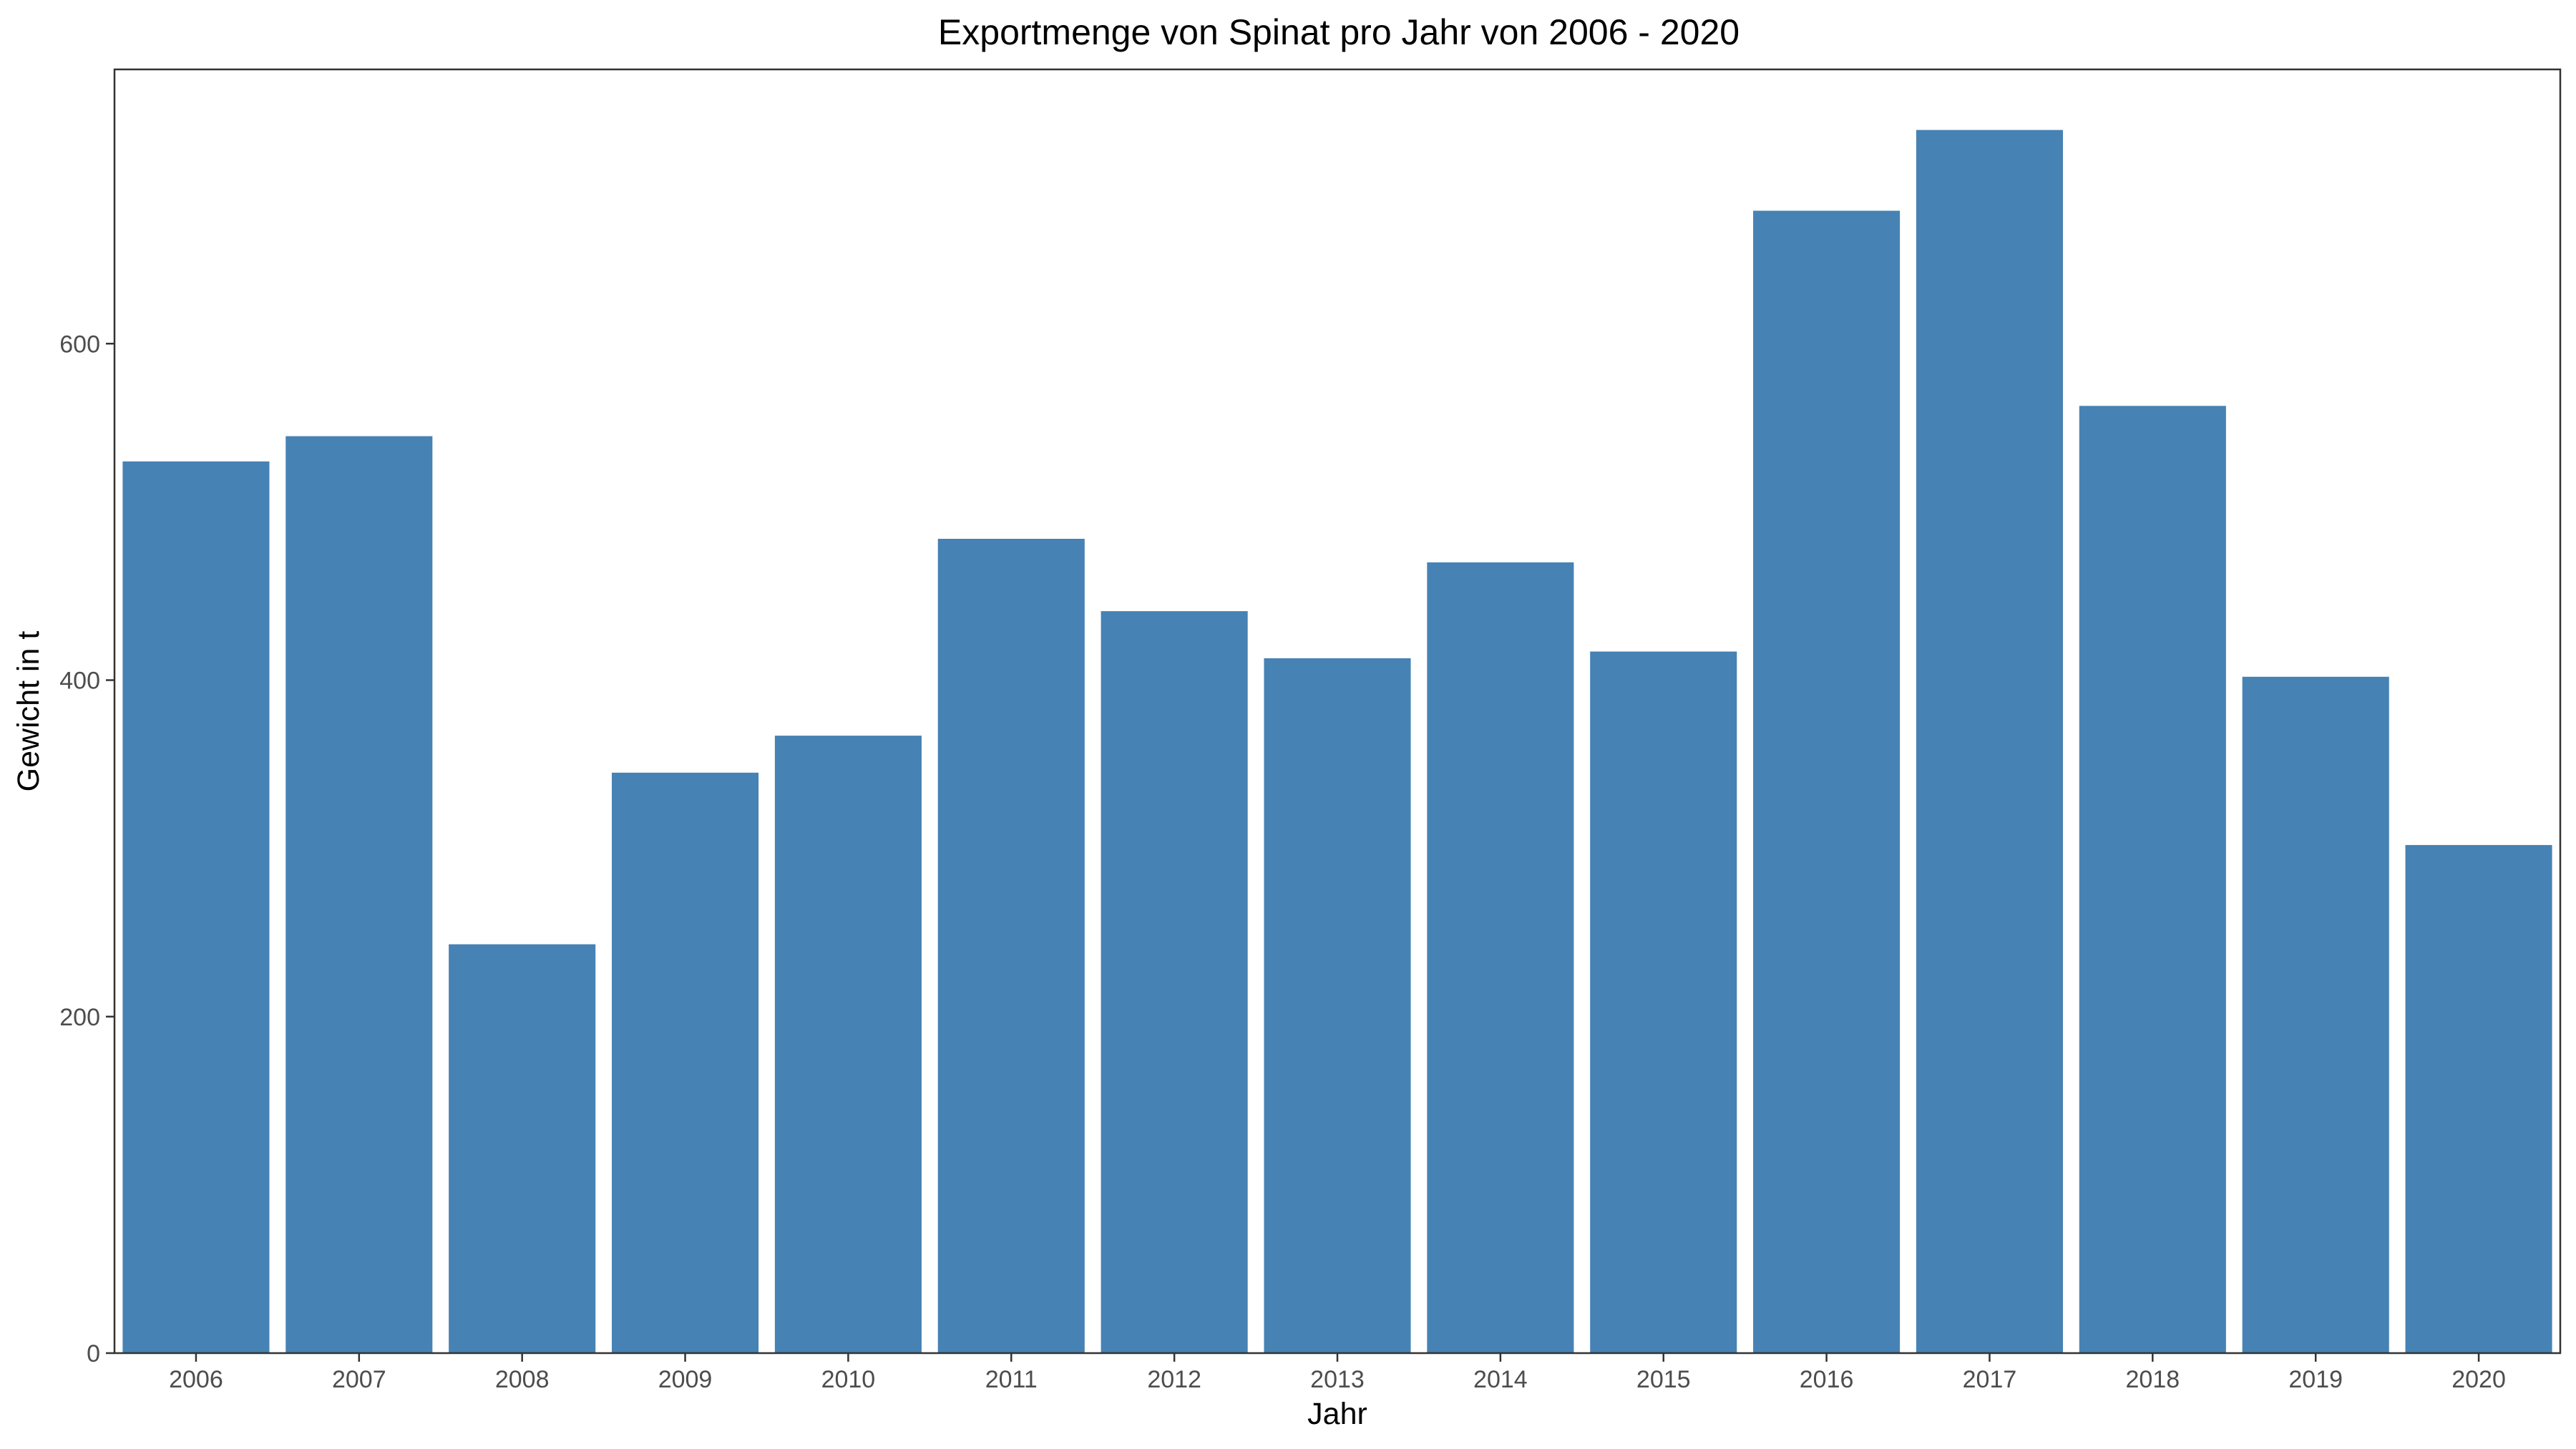 This screenshot has height=1449, width=2576. Describe the element at coordinates (1174, 1379) in the screenshot. I see `x-tick-label-2012: 2012` at that location.